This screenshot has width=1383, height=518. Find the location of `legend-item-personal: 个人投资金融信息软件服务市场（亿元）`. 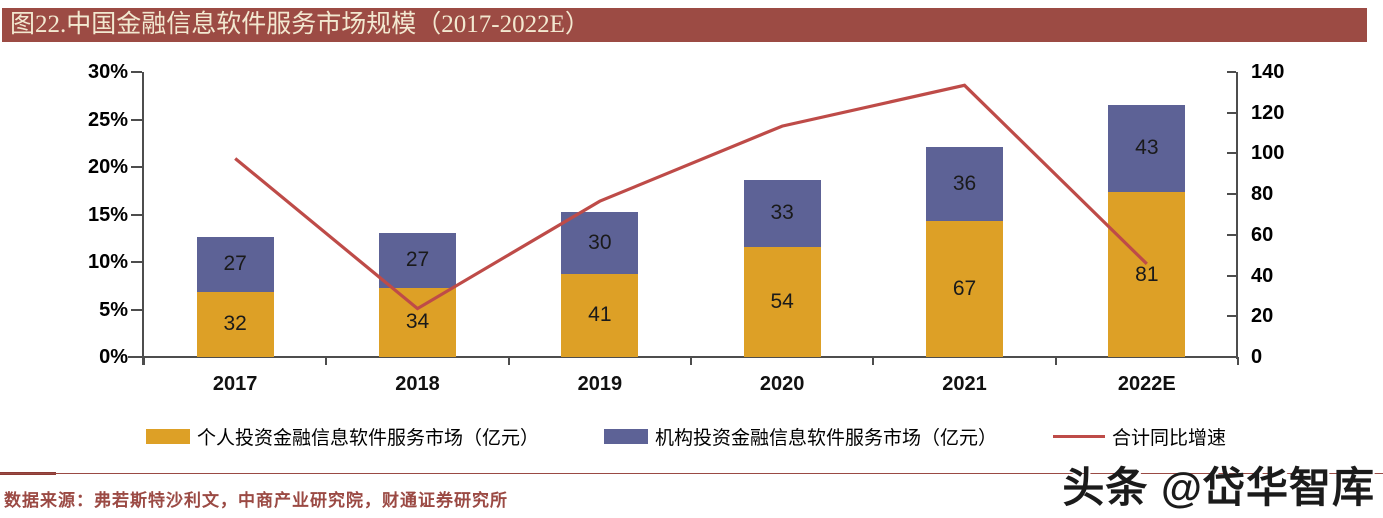

legend-item-personal: 个人投资金融信息软件服务市场（亿元） is located at coordinates (342, 436).